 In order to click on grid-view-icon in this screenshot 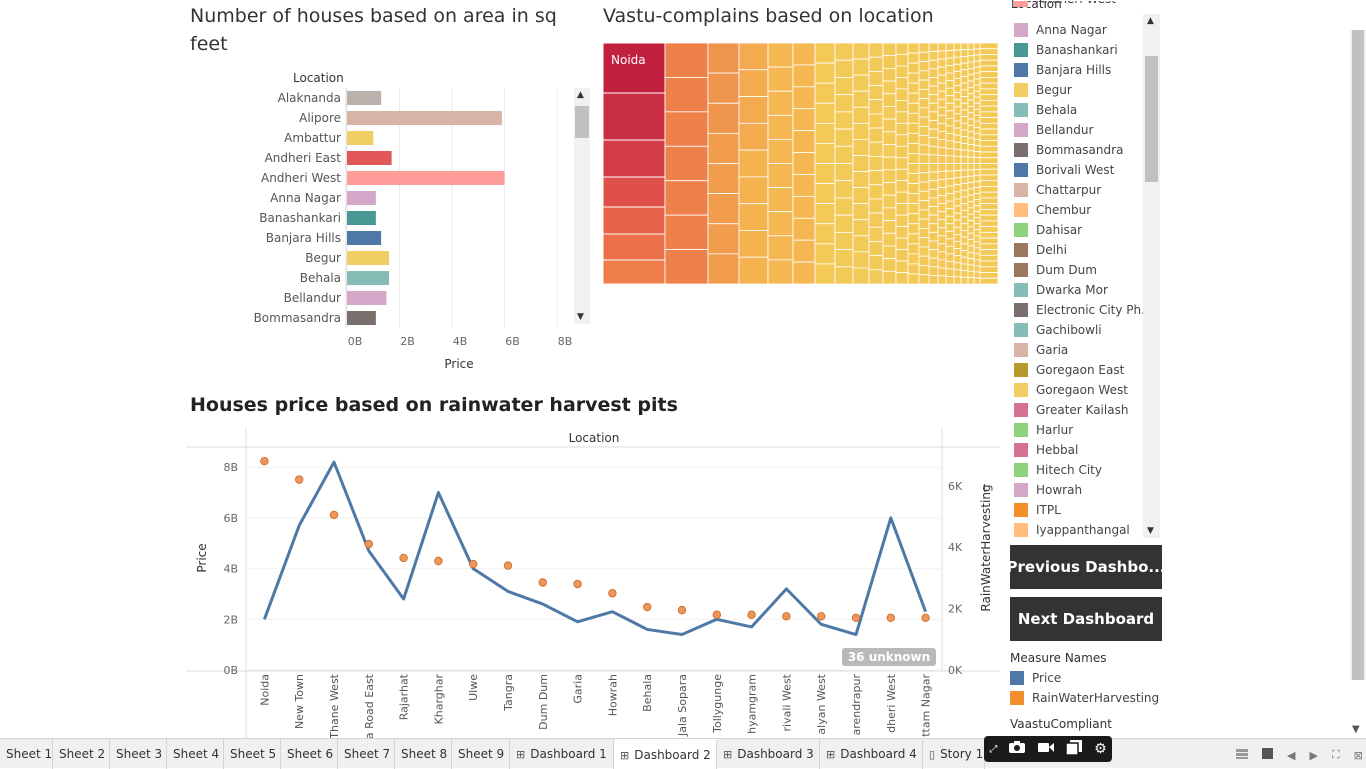, I will do `click(1242, 755)`.